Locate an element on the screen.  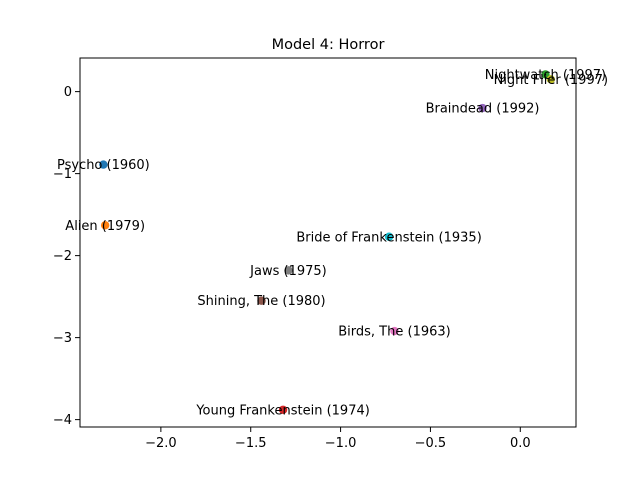
x-tick-label: −1.0 is located at coordinates (341, 443).